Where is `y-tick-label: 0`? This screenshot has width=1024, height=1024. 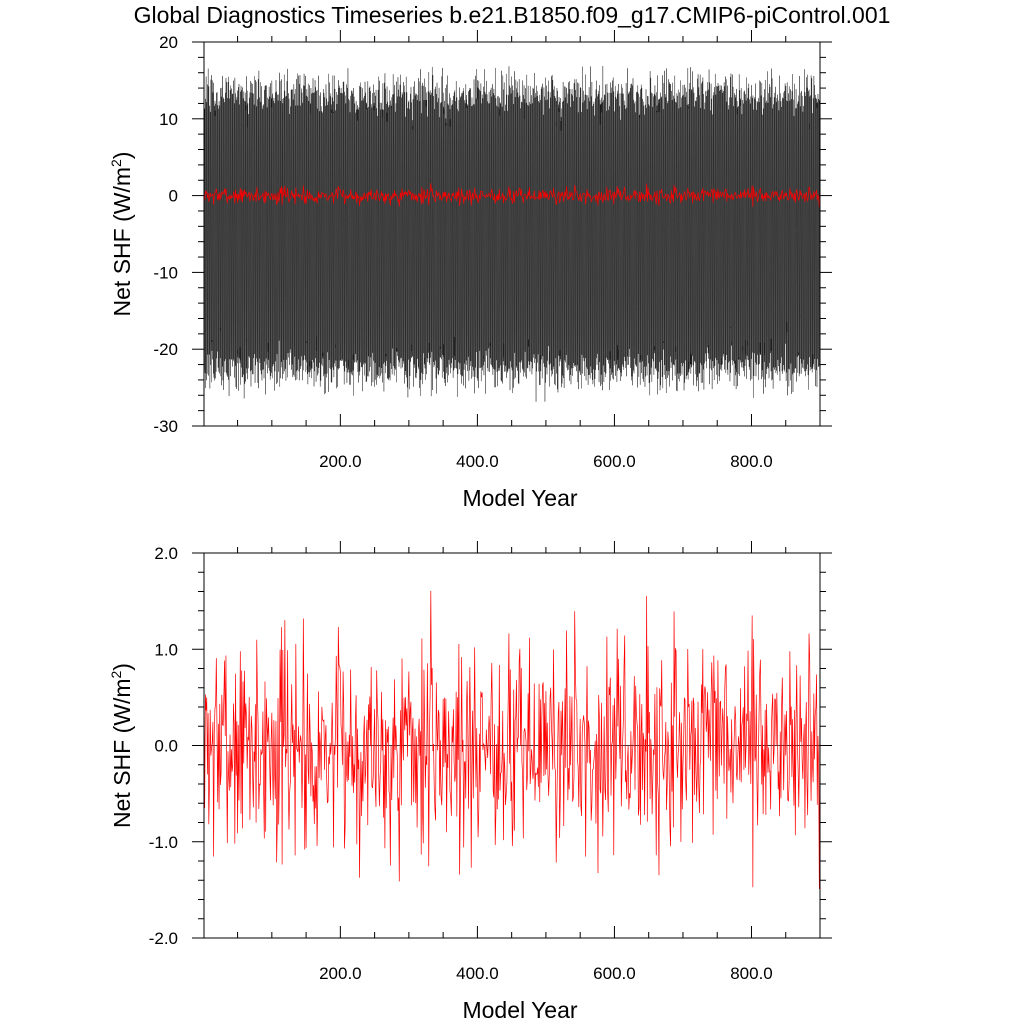
y-tick-label: 0 is located at coordinates (173, 196).